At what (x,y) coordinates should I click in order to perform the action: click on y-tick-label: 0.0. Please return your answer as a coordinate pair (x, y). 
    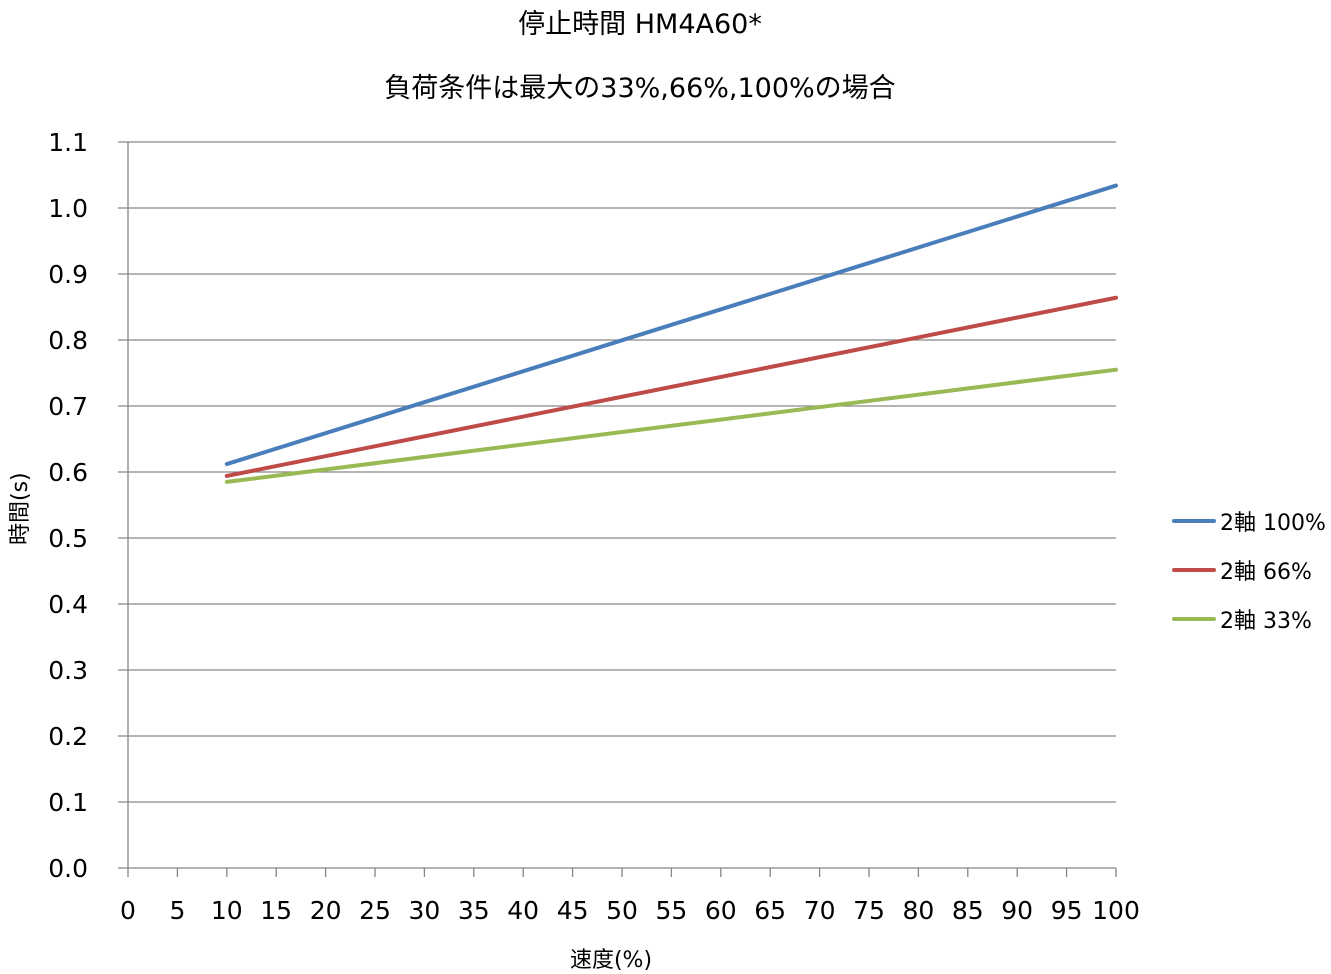
    Looking at the image, I should click on (68, 868).